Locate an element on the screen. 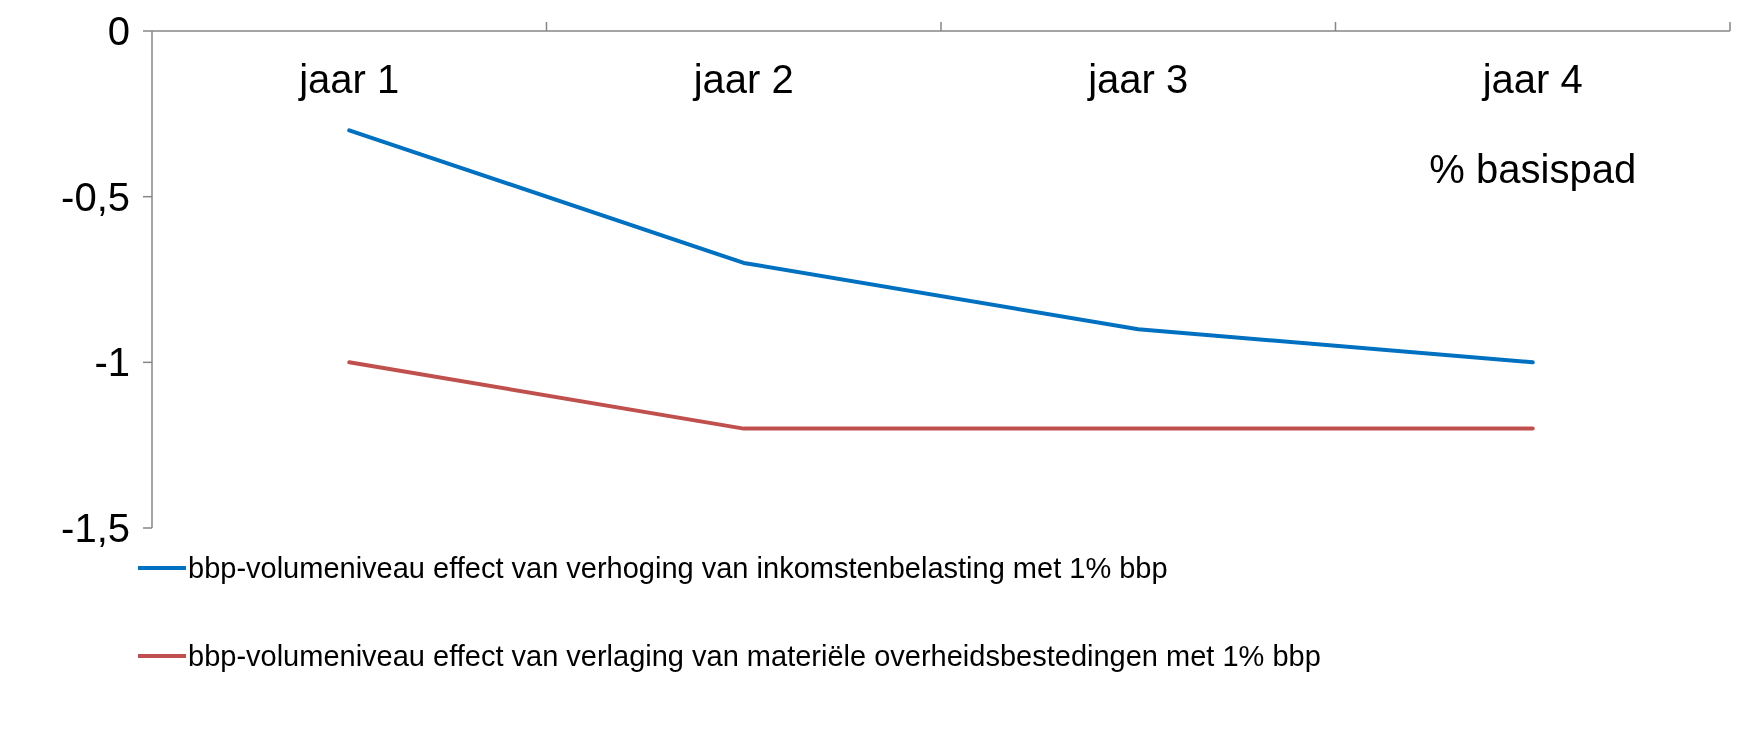  x-tick-label: jaar 4 is located at coordinates (1532, 79).